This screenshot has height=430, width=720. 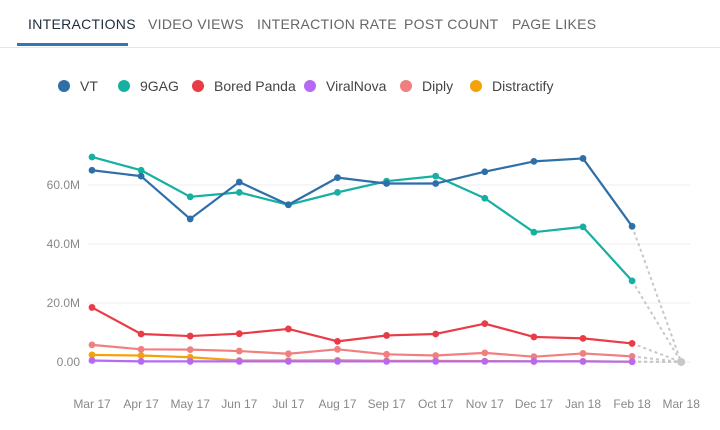 What do you see at coordinates (356, 86) in the screenshot?
I see `legend-label: ViralNova` at bounding box center [356, 86].